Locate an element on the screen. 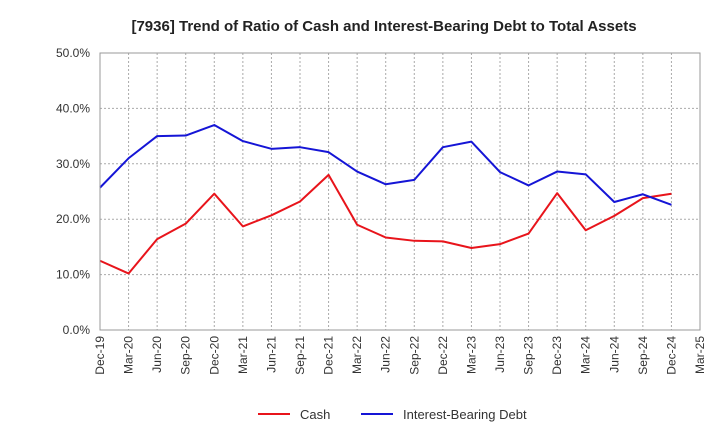 This screenshot has width=720, height=440. series-line-interest-bearing-debt is located at coordinates (385, 165).